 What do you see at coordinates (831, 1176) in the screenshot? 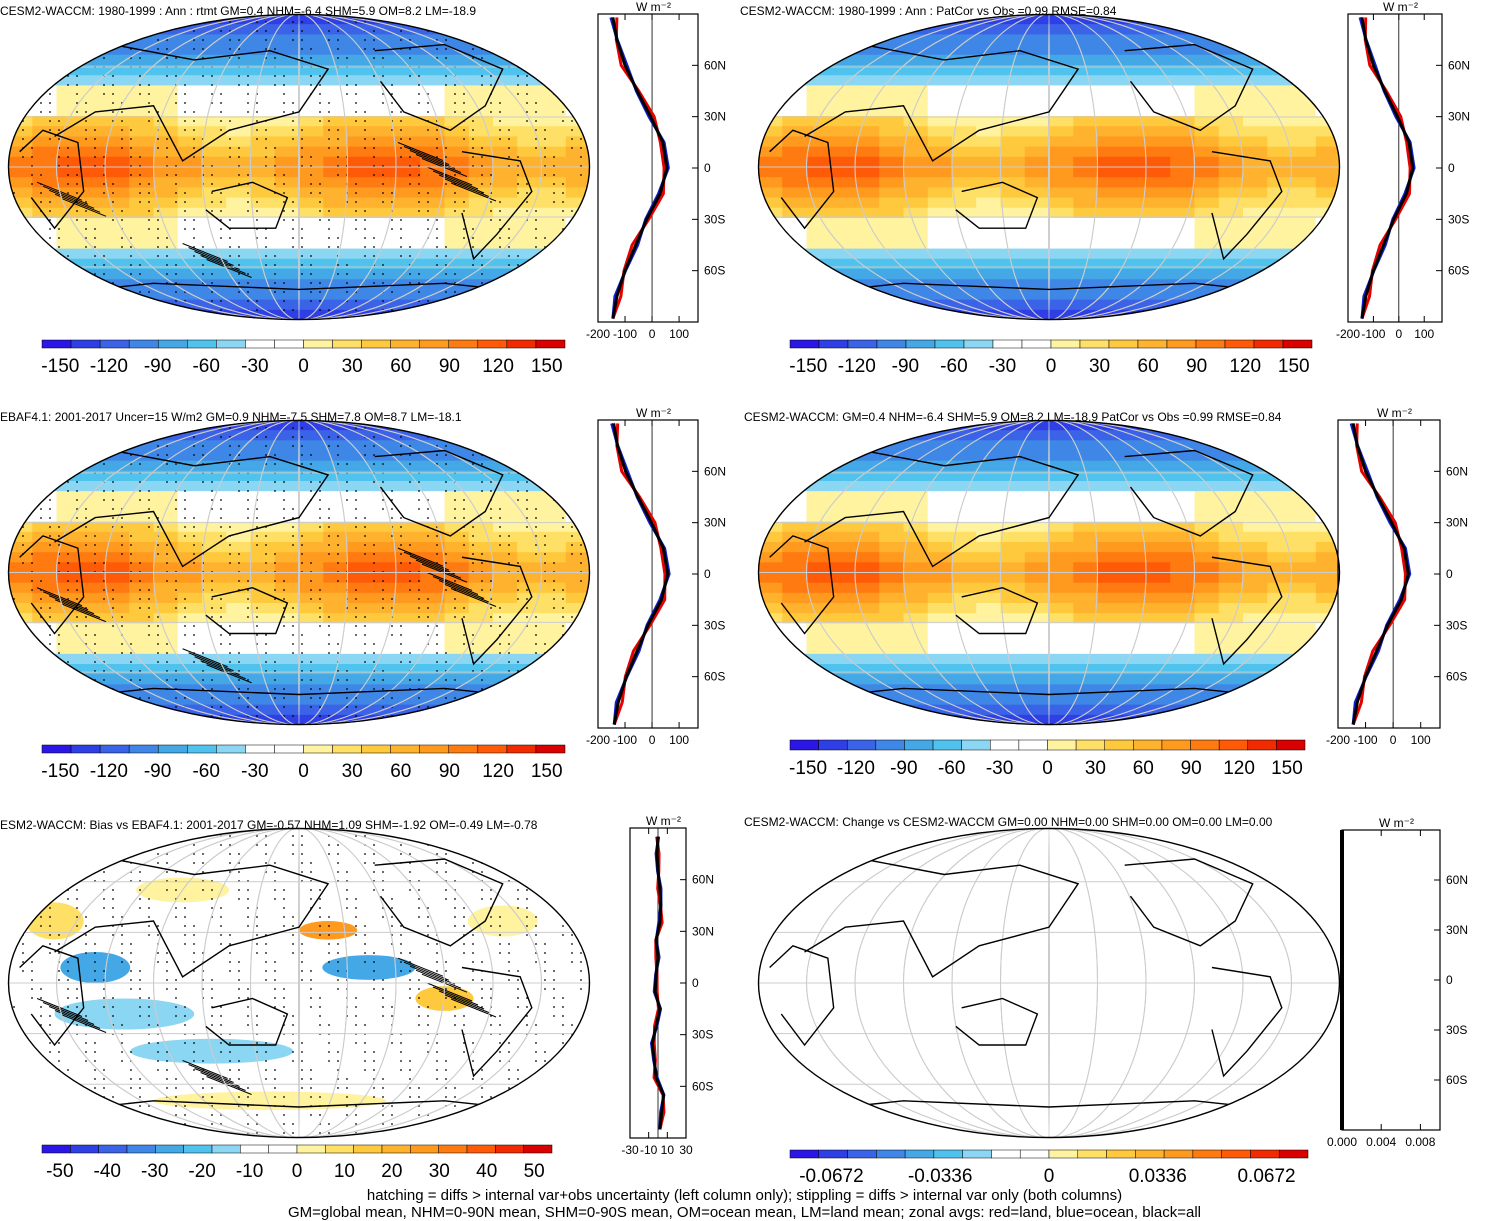
I see `colorbar-tick-label: -0.0672` at bounding box center [831, 1176].